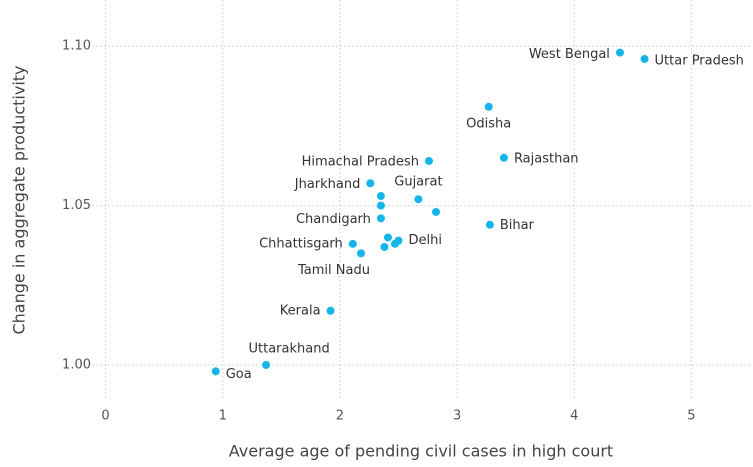 The image size is (753, 467). Describe the element at coordinates (691, 416) in the screenshot. I see `x-tick-label: 5` at that location.